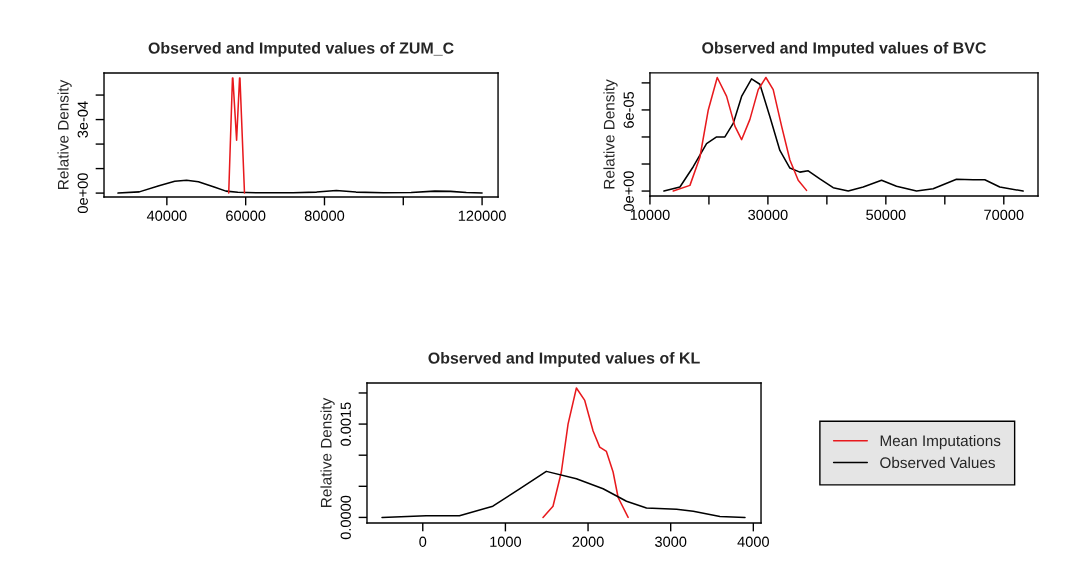 The height and width of the screenshot is (565, 1069). I want to click on x-tick-label: 60000, so click(246, 215).